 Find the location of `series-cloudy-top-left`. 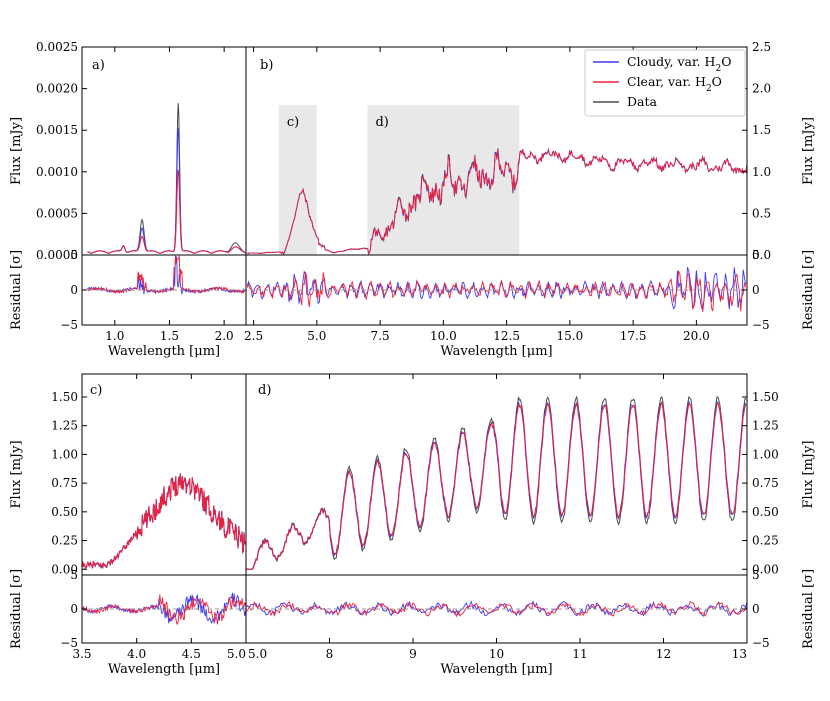

series-cloudy-top-left is located at coordinates (167, 191).